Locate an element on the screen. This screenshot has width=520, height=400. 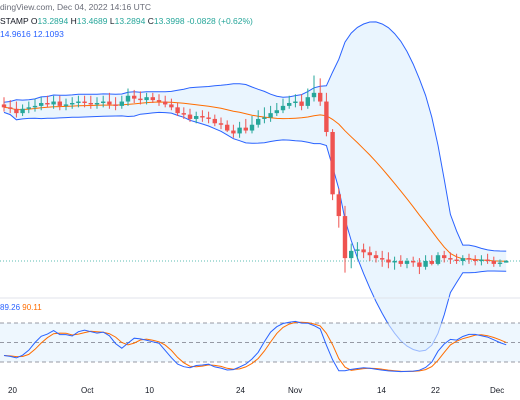
change-value: -0.0828 (+0.62%) is located at coordinates (219, 21).